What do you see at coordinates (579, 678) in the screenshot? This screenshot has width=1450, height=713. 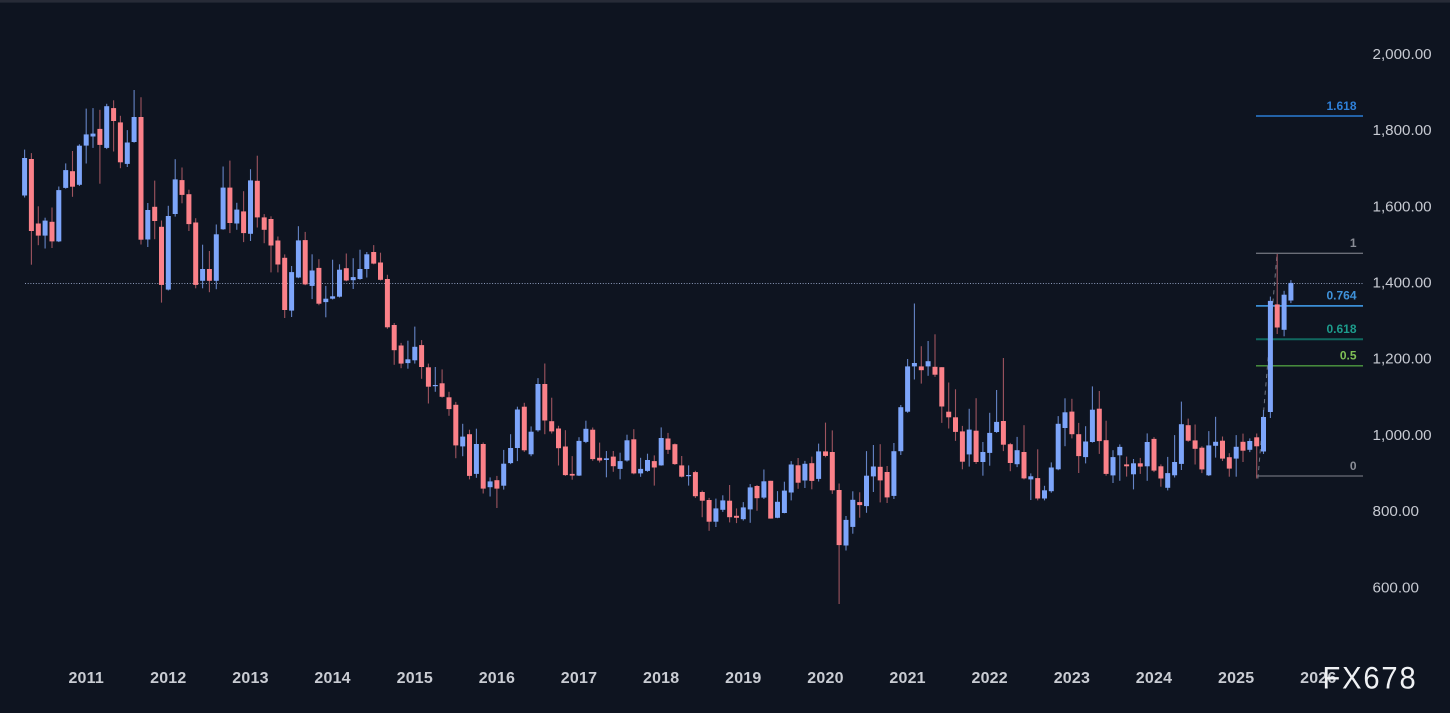 I see `svg-text: 2017` at bounding box center [579, 678].